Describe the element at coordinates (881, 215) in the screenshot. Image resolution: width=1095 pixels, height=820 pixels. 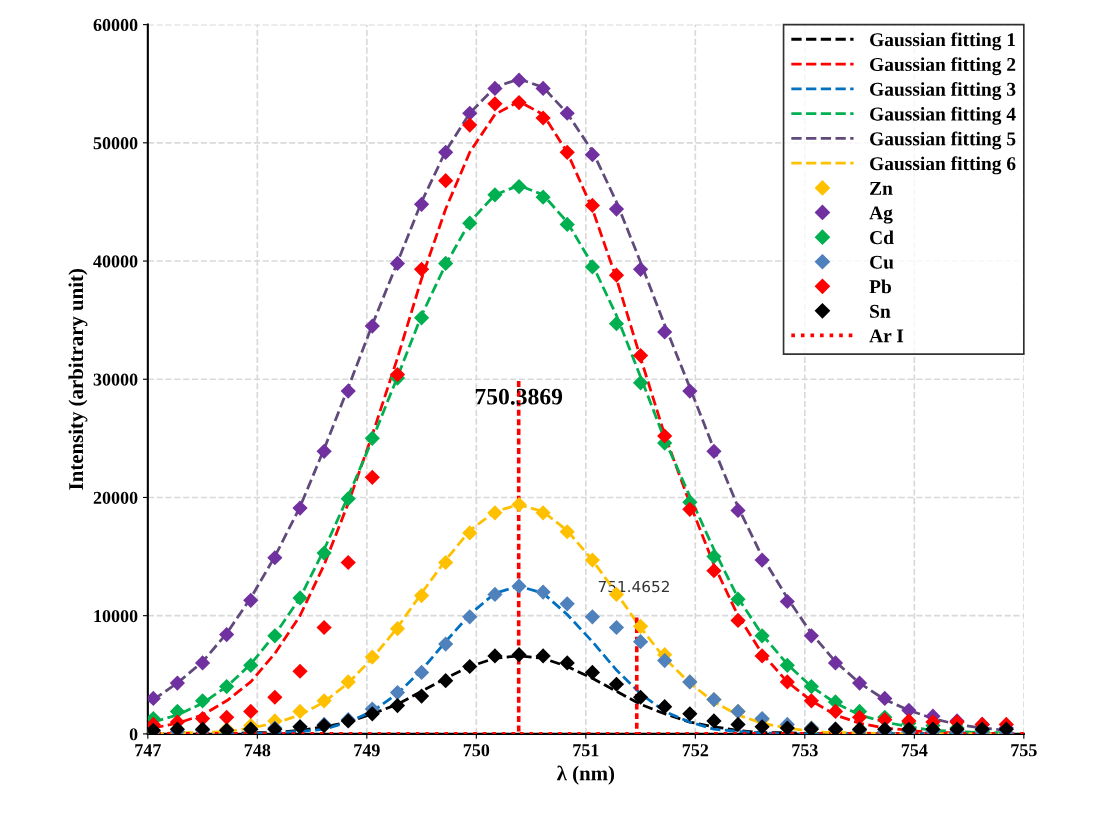
I see `legend-label: Ag` at that location.